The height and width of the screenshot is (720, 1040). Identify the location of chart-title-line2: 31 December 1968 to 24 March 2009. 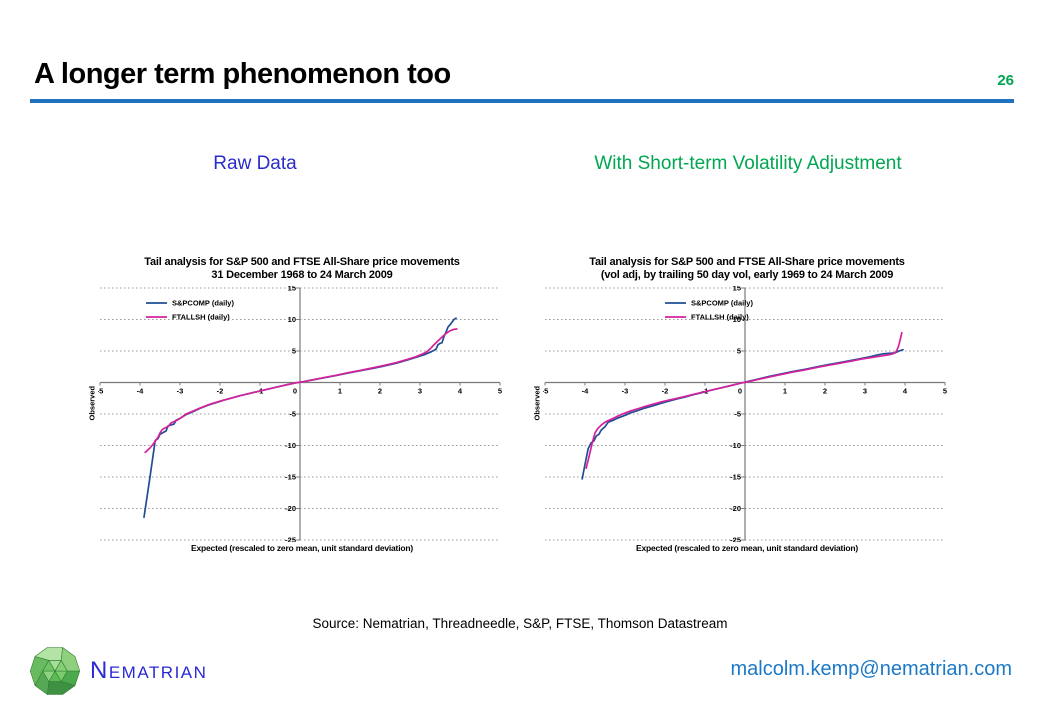
(302, 275).